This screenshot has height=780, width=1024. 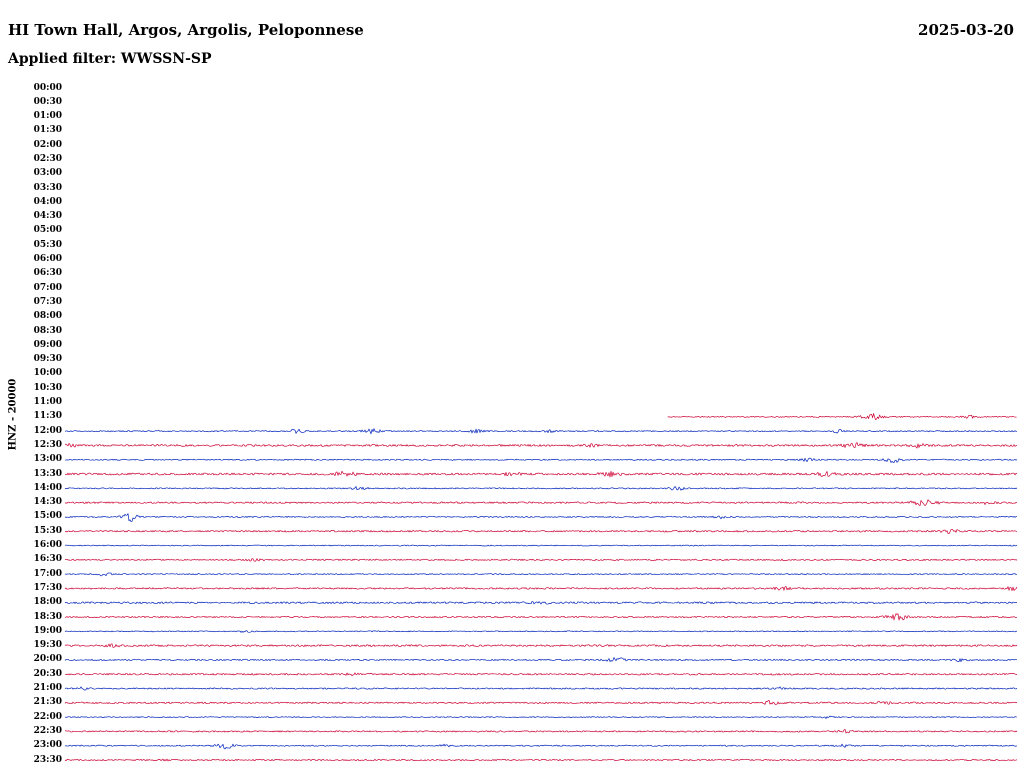 I want to click on seismo-trace-17:30, so click(x=541, y=589).